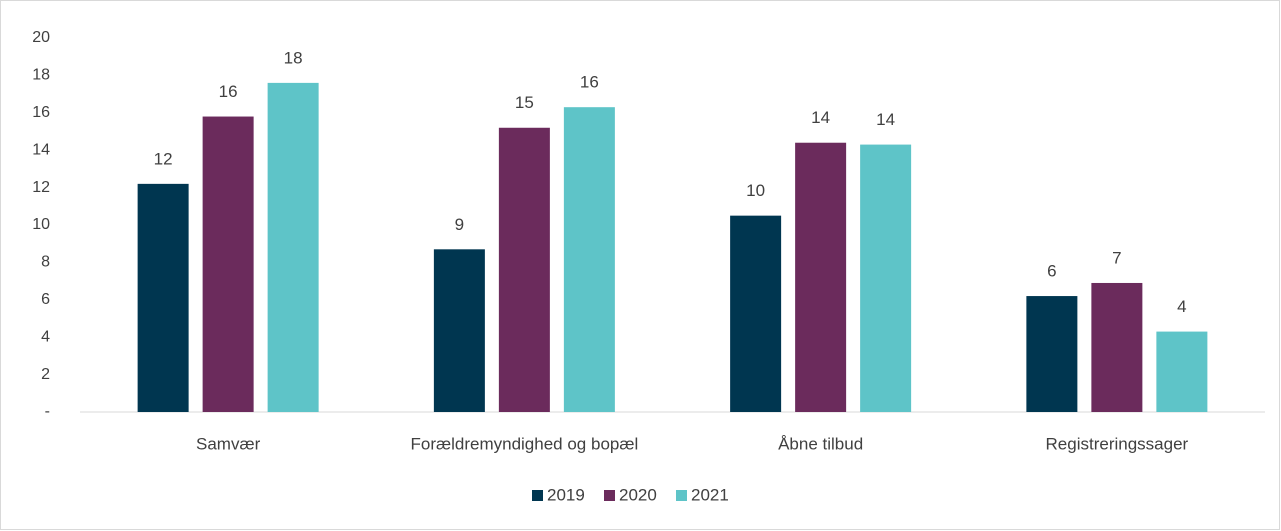  I want to click on y-tick-label: 6, so click(45, 299).